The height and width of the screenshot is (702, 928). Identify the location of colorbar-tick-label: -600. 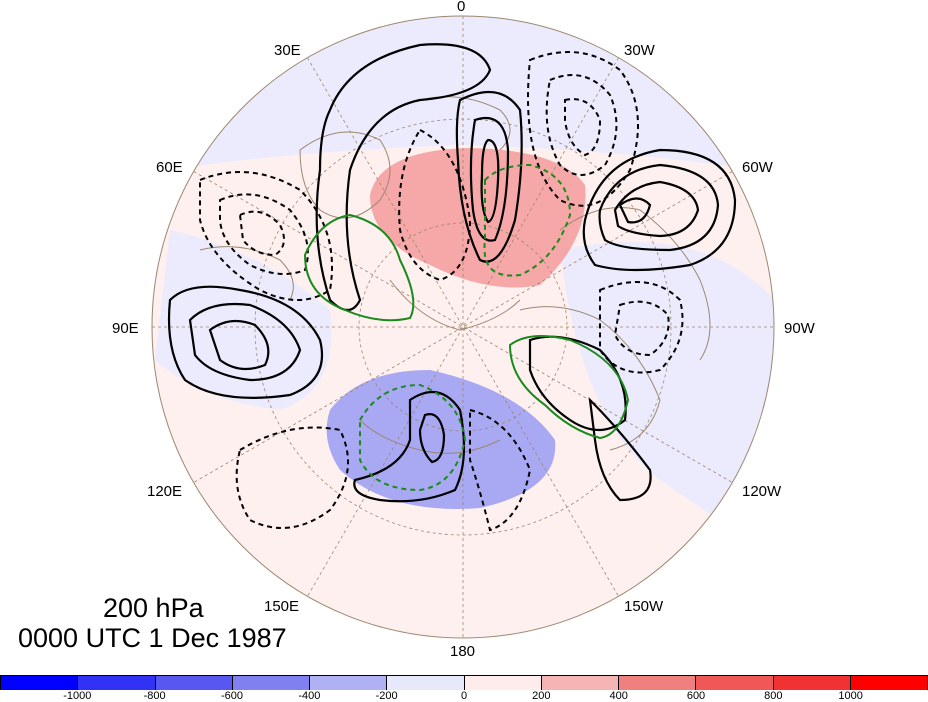
(232, 696).